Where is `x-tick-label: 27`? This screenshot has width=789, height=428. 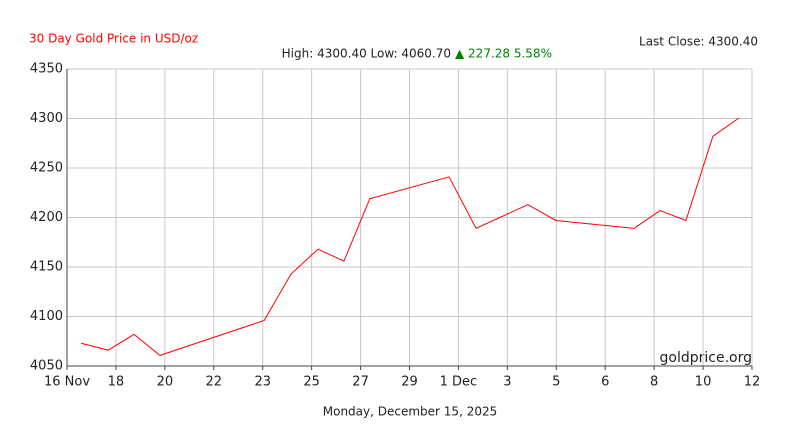 x-tick-label: 27 is located at coordinates (360, 382).